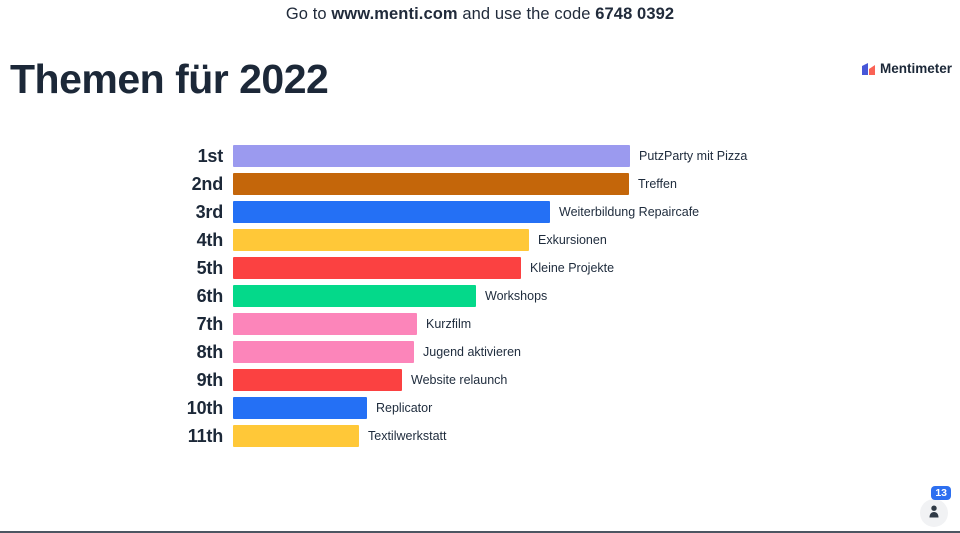  Describe the element at coordinates (169, 79) in the screenshot. I see `page-title: Themen für 2022` at that location.